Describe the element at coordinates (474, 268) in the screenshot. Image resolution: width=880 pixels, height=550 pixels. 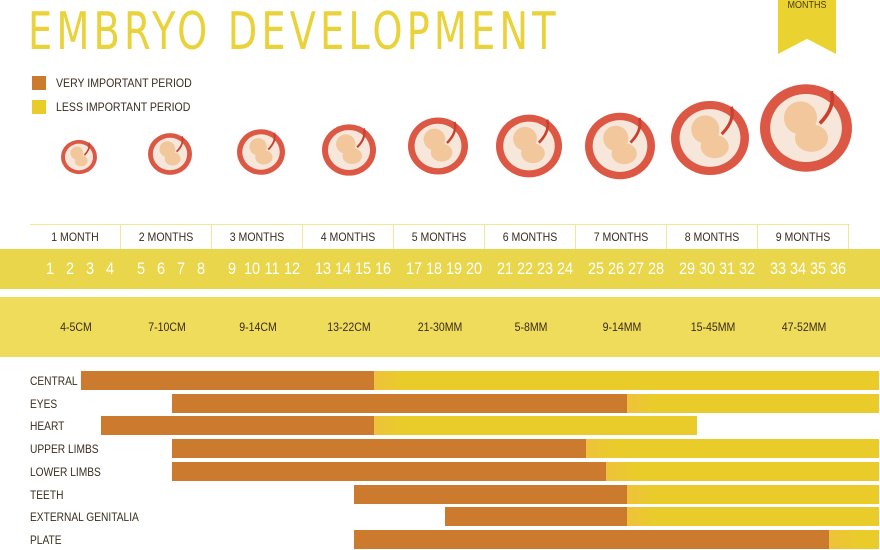
I see `week-number: 20` at that location.